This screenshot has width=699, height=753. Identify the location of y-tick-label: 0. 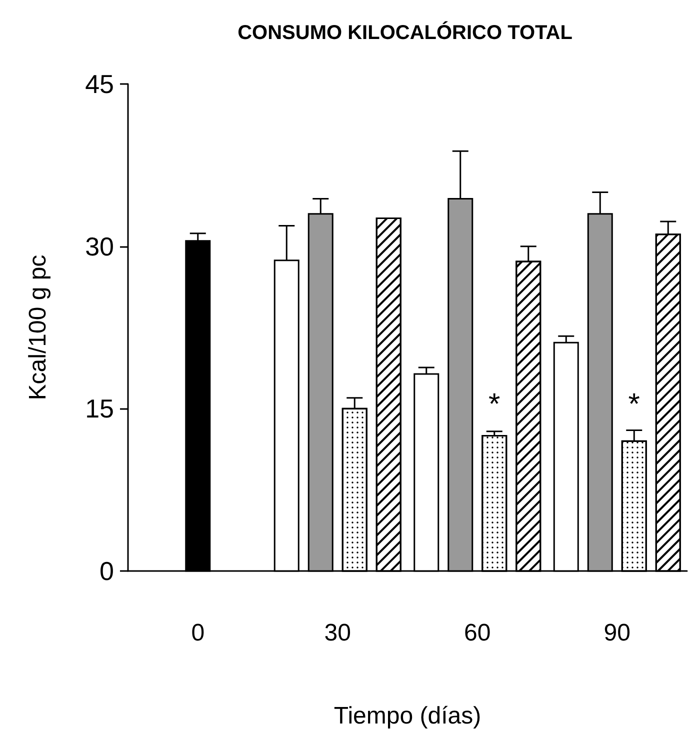
(107, 571).